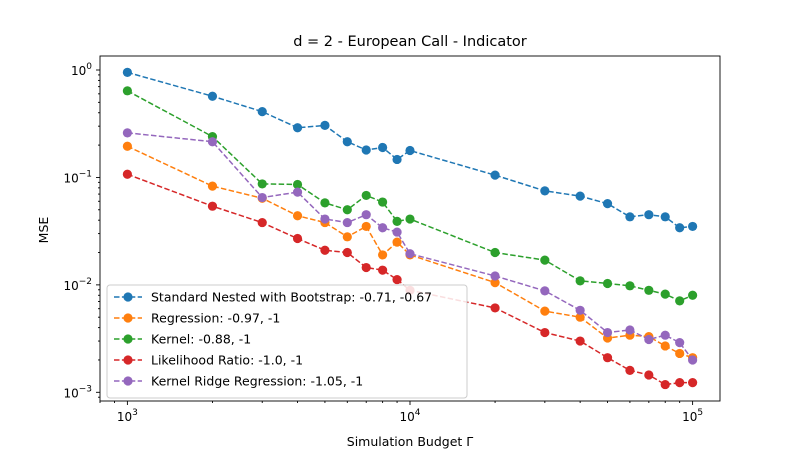 The height and width of the screenshot is (450, 800). Describe the element at coordinates (43, 230) in the screenshot. I see `y-axis-label: MSE` at that location.